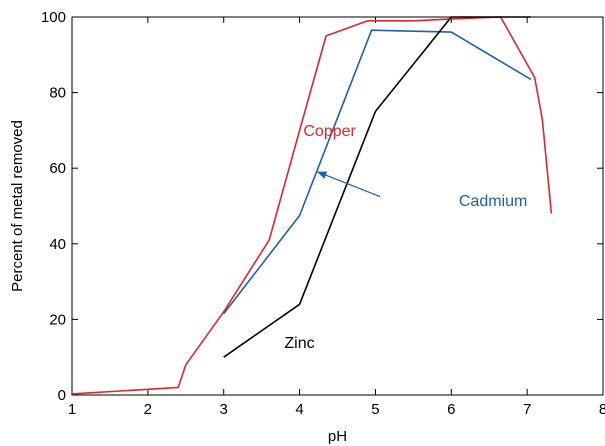 The width and height of the screenshot is (605, 446). What do you see at coordinates (72, 409) in the screenshot?
I see `x-tick-label: 1` at bounding box center [72, 409].